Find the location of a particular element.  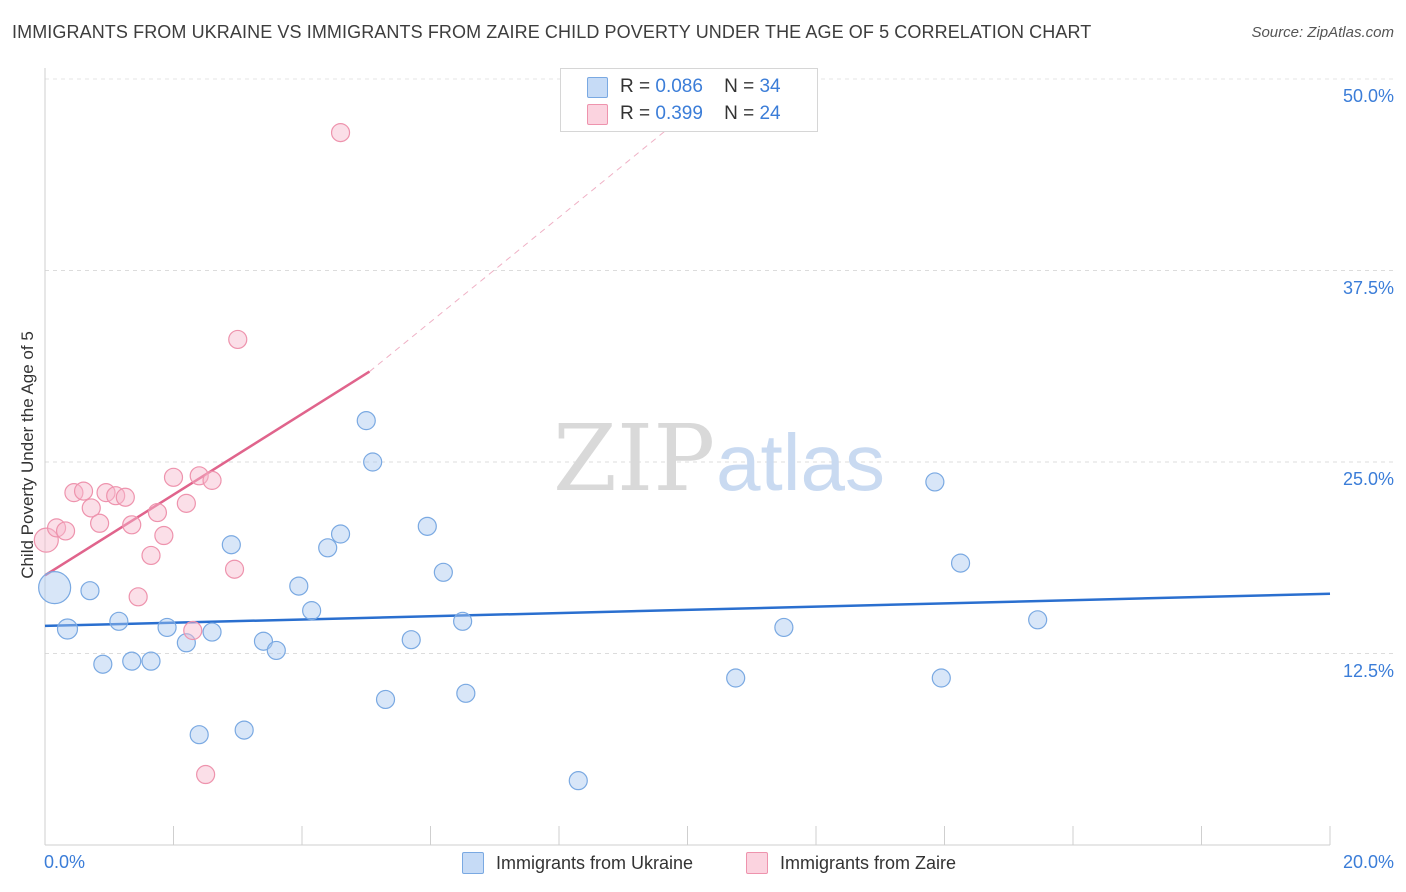

legend-row-zaire: R = 0.399 N = 24 is located at coordinates (684, 114).